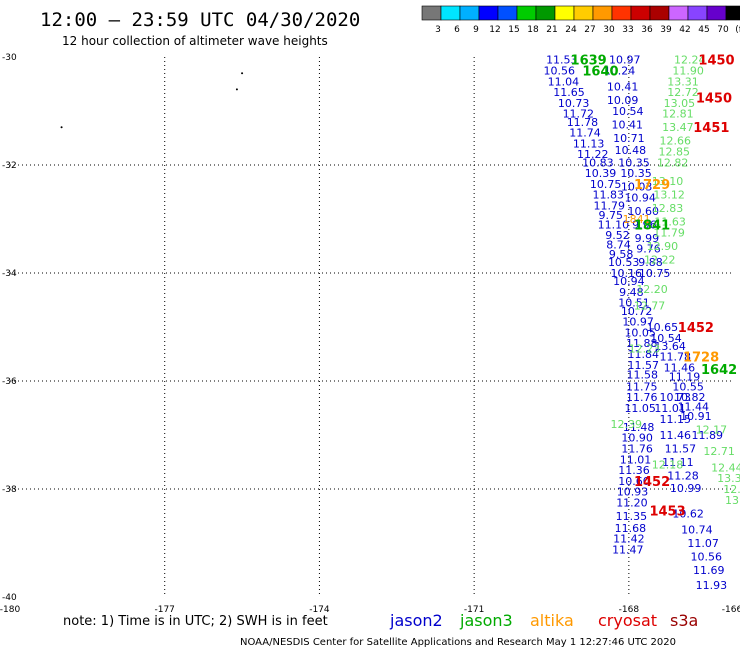 The width and height of the screenshot is (740, 650). What do you see at coordinates (647, 238) in the screenshot?
I see `wave-height-label: 9.99` at bounding box center [647, 238].